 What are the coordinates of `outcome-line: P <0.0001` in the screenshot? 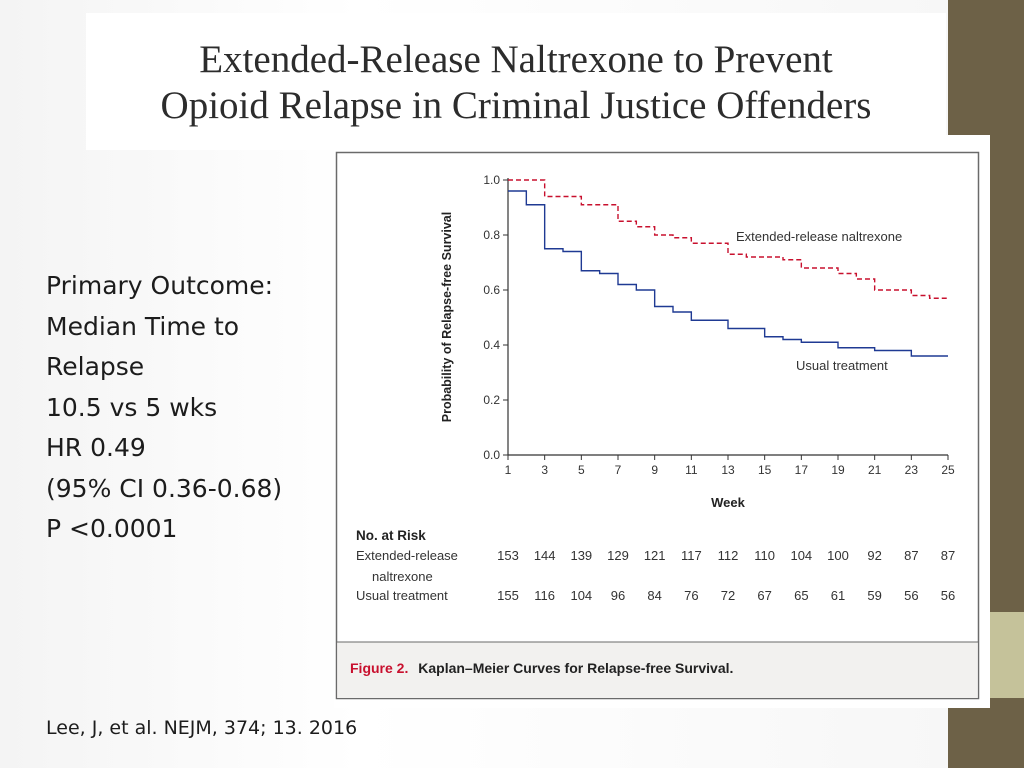 It's located at (112, 528).